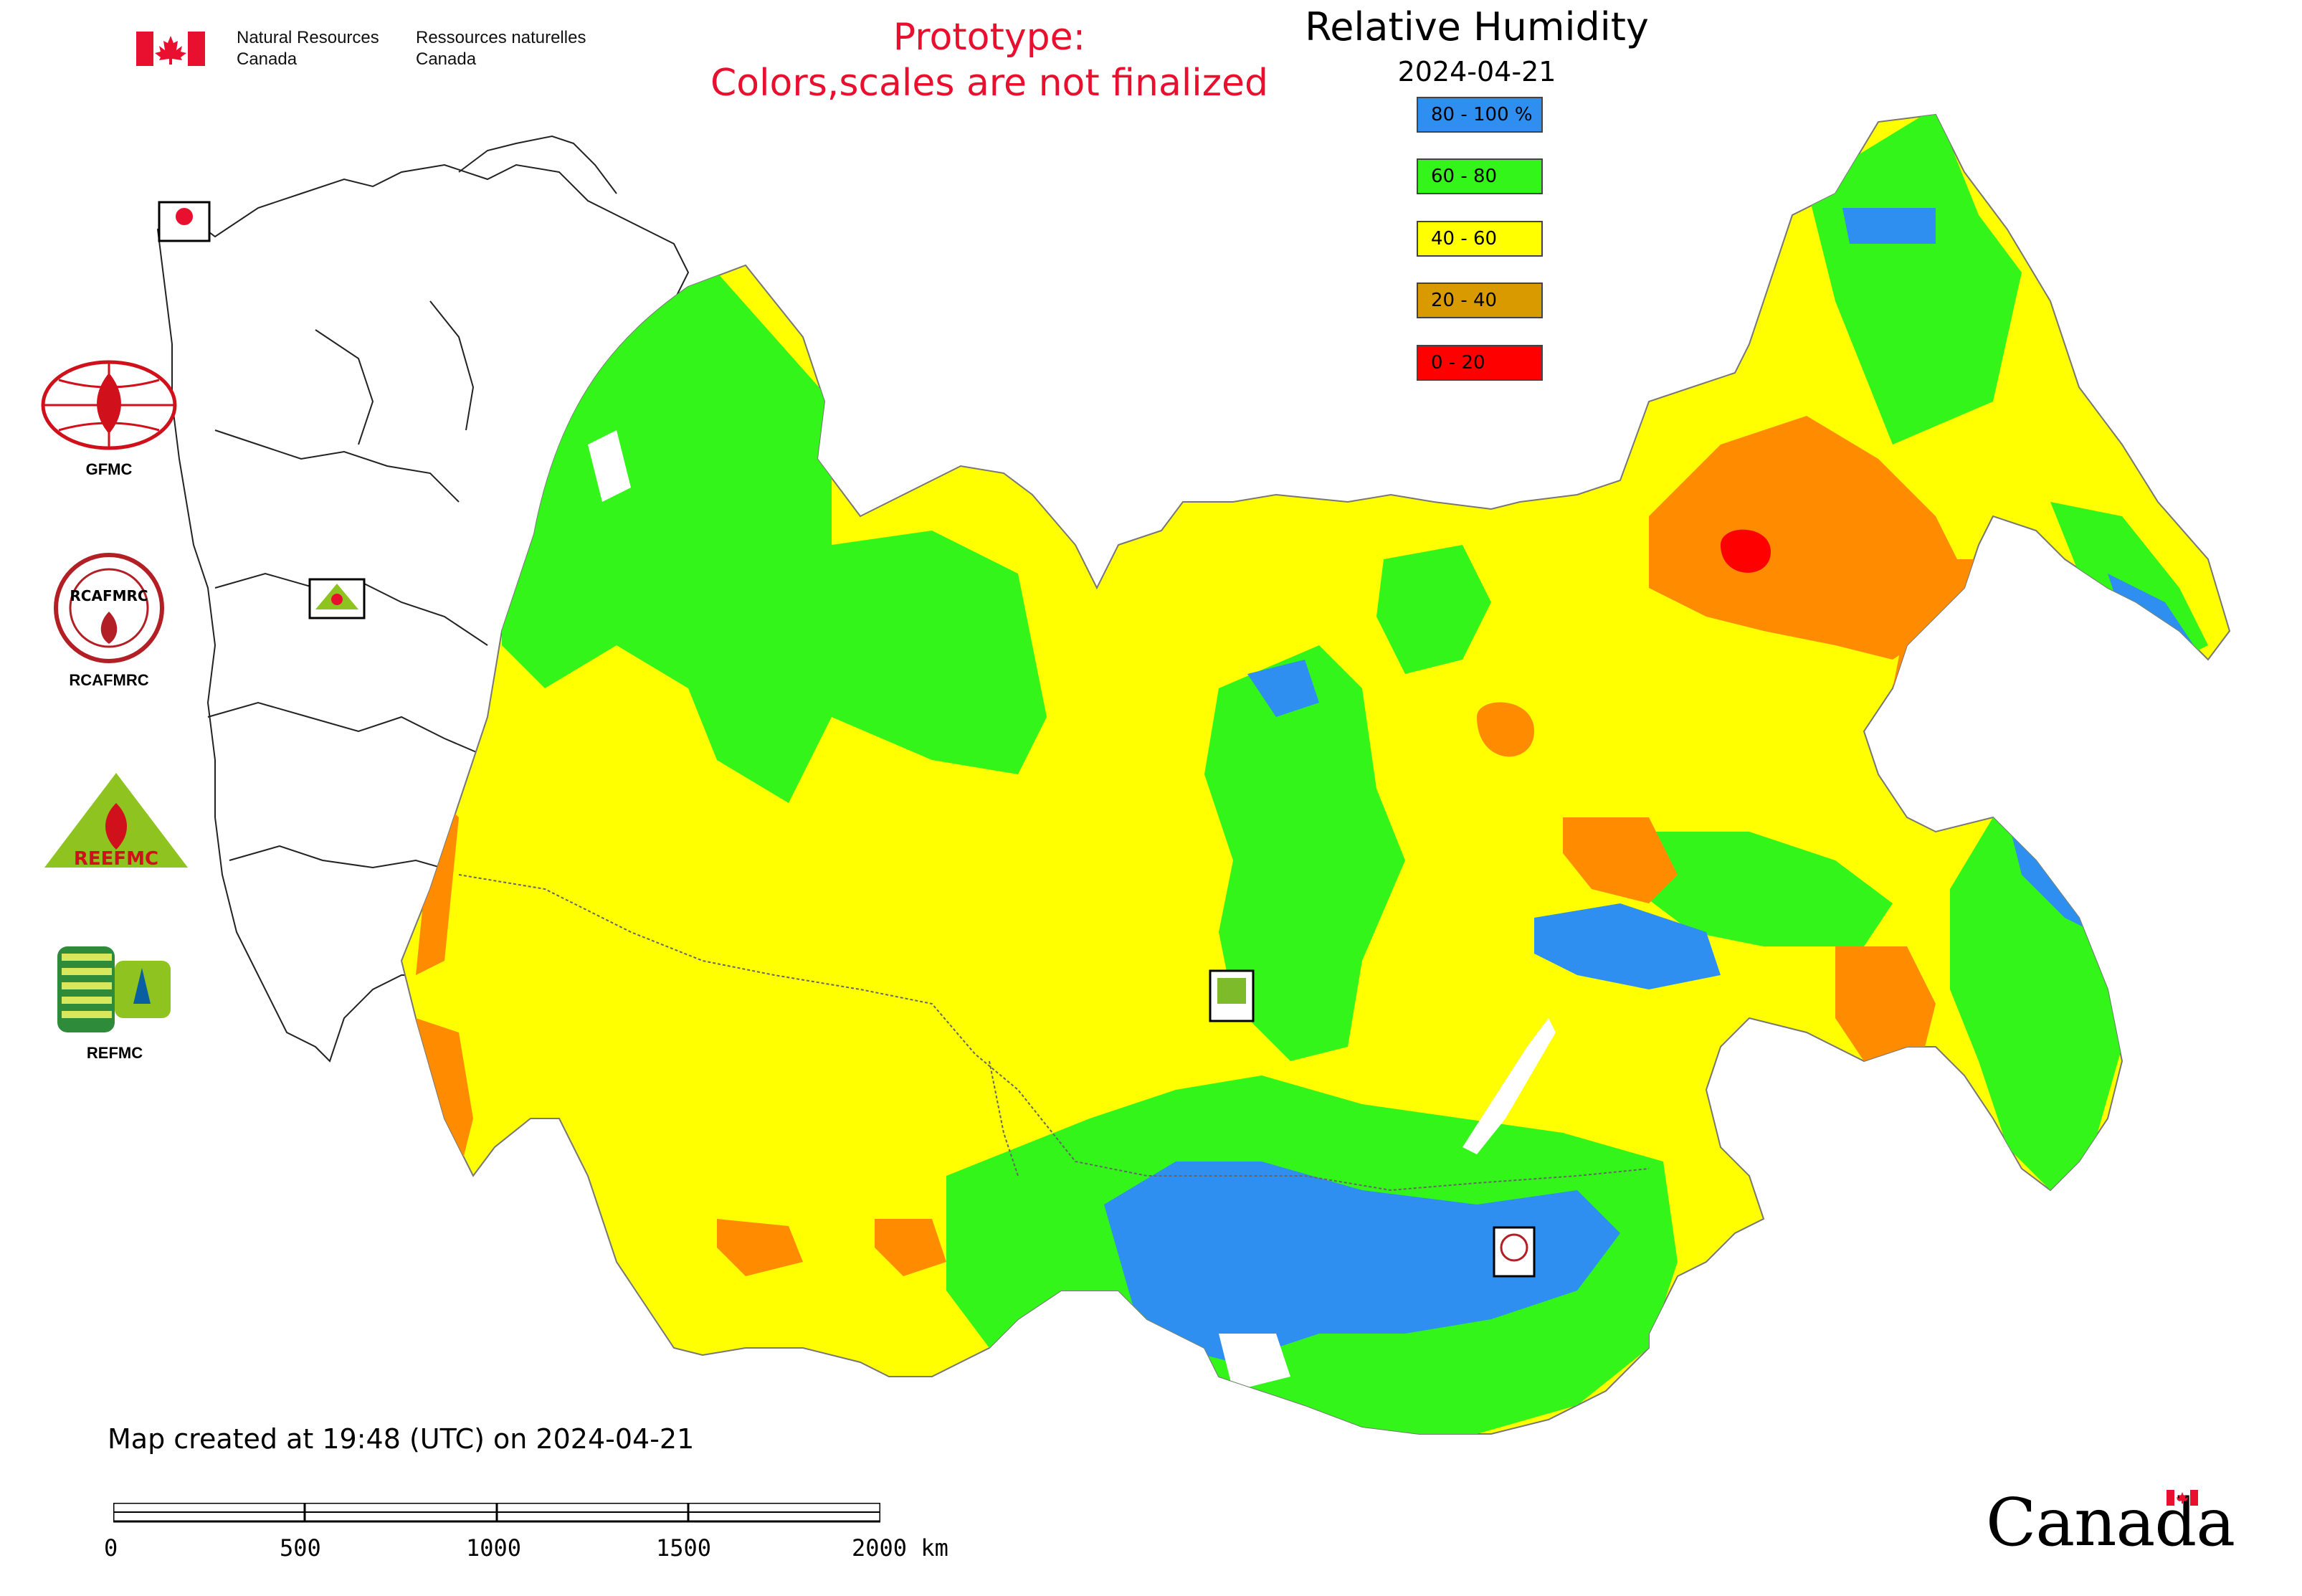 The width and height of the screenshot is (2302, 1596). Describe the element at coordinates (1434, 609) in the screenshot. I see `zone-green-taymyr` at that location.